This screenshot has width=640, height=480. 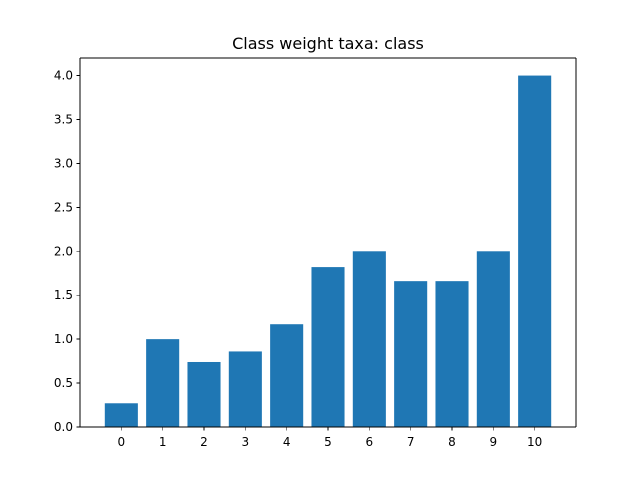 I want to click on x-tick-label: 1, so click(x=163, y=442).